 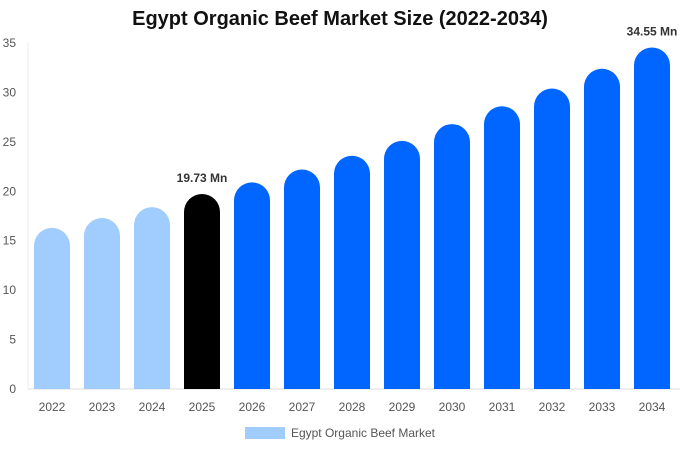 What do you see at coordinates (10, 92) in the screenshot?
I see `y-tick-label: 30` at bounding box center [10, 92].